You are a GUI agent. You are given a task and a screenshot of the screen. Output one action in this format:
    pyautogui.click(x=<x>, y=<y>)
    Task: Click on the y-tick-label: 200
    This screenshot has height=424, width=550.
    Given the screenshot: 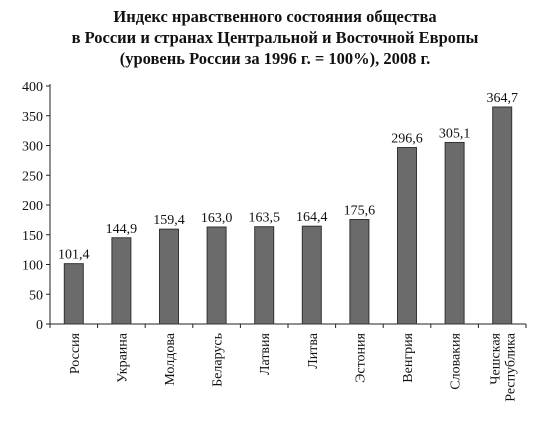 What is the action you would take?
    pyautogui.click(x=32, y=206)
    